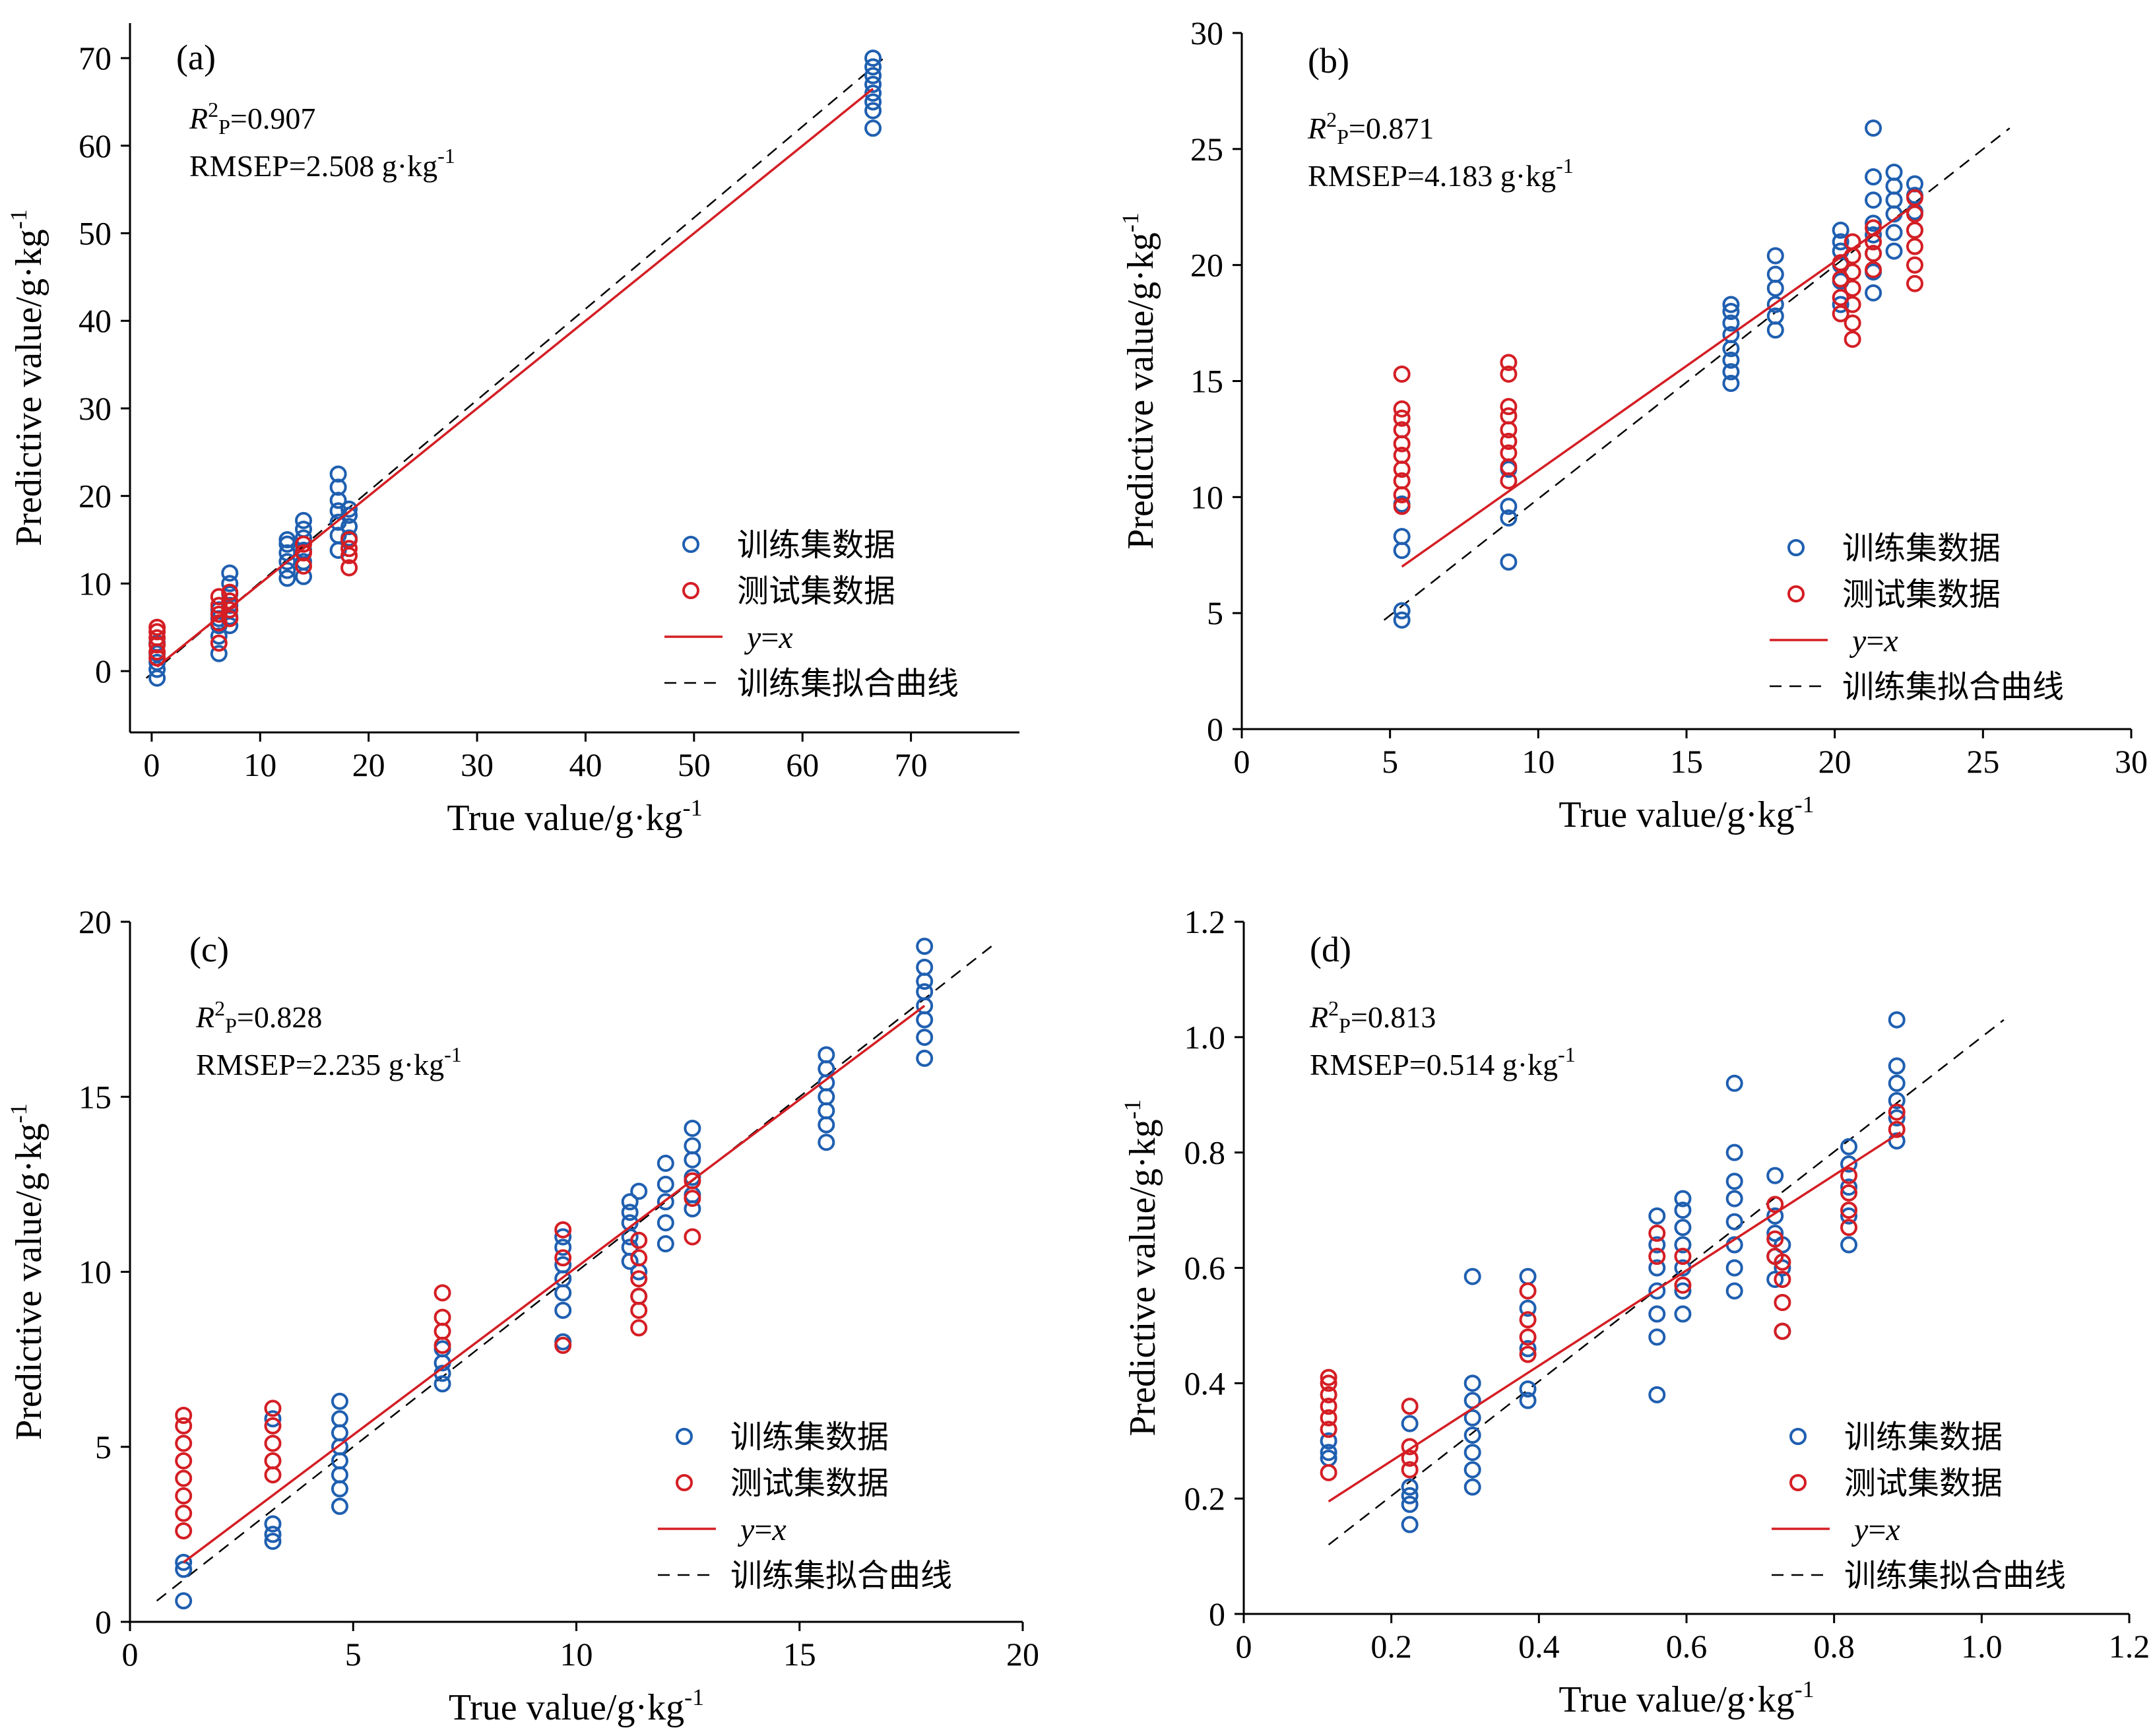 The image size is (2153, 1736). I want to click on x-tick-label: 0, so click(151, 765).